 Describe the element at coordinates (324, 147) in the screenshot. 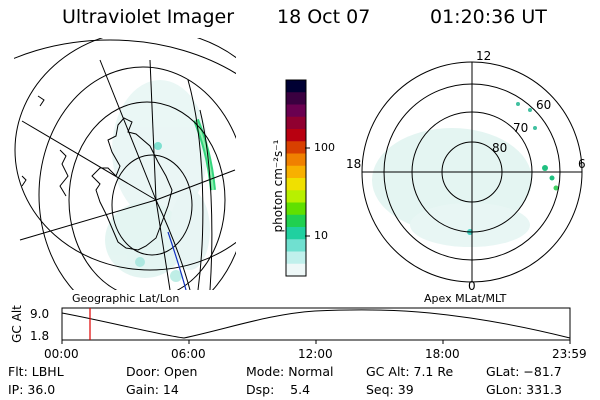

I see `colorbar-tick-100: 100` at that location.